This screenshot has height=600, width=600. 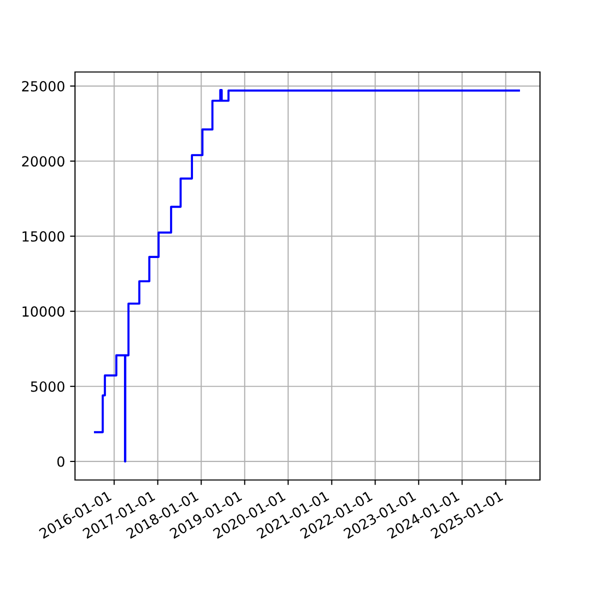 I want to click on y-tick-label: 25000, so click(x=43, y=86).